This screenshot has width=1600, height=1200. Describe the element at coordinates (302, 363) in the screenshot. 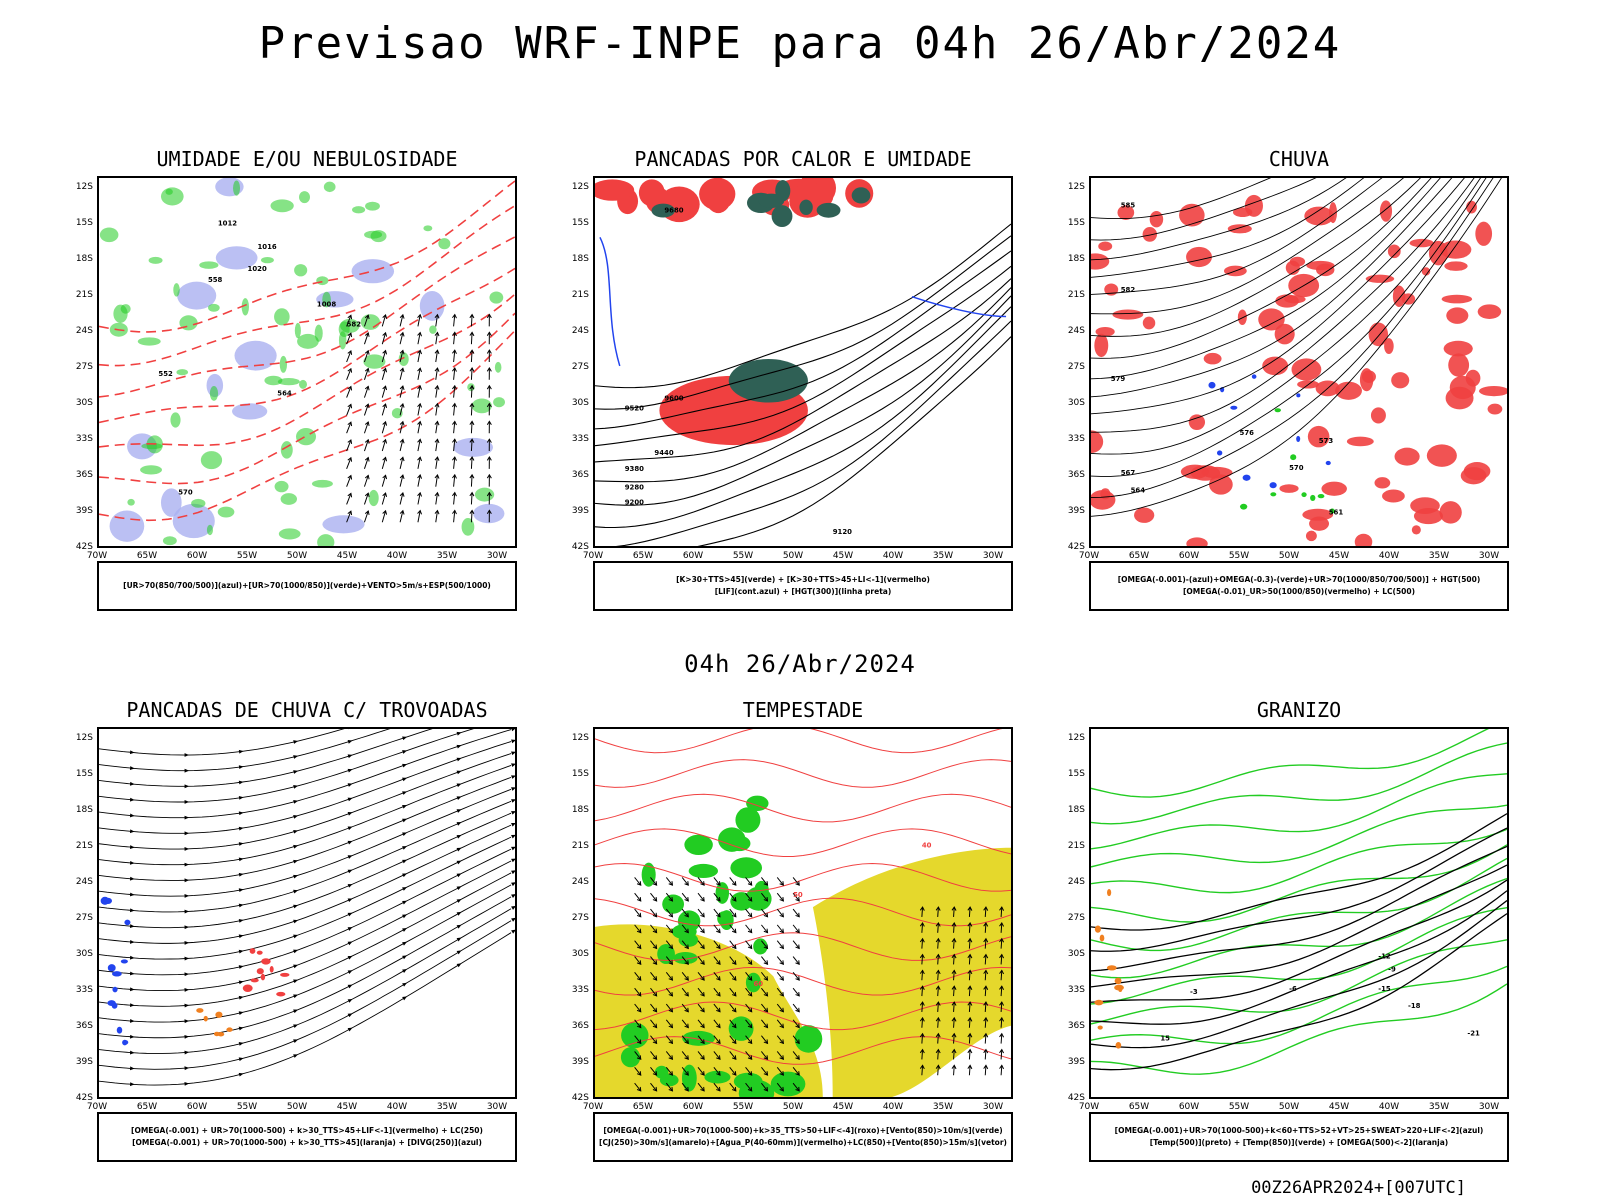

I see `humidity-lower-contours` at that location.